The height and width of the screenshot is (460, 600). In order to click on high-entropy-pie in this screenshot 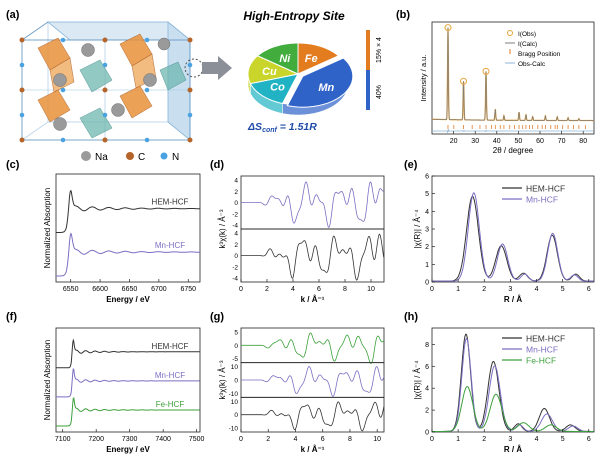, I will do `click(300, 79)`.